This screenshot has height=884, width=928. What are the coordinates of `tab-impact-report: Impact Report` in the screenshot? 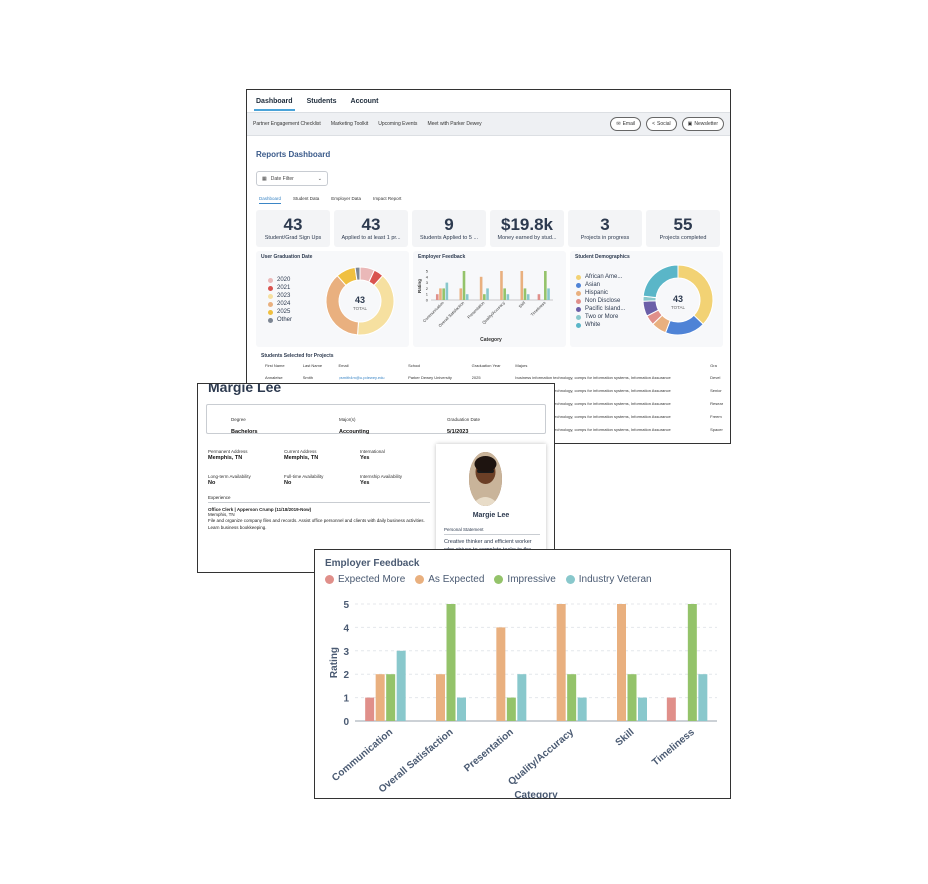 It's located at (387, 198).